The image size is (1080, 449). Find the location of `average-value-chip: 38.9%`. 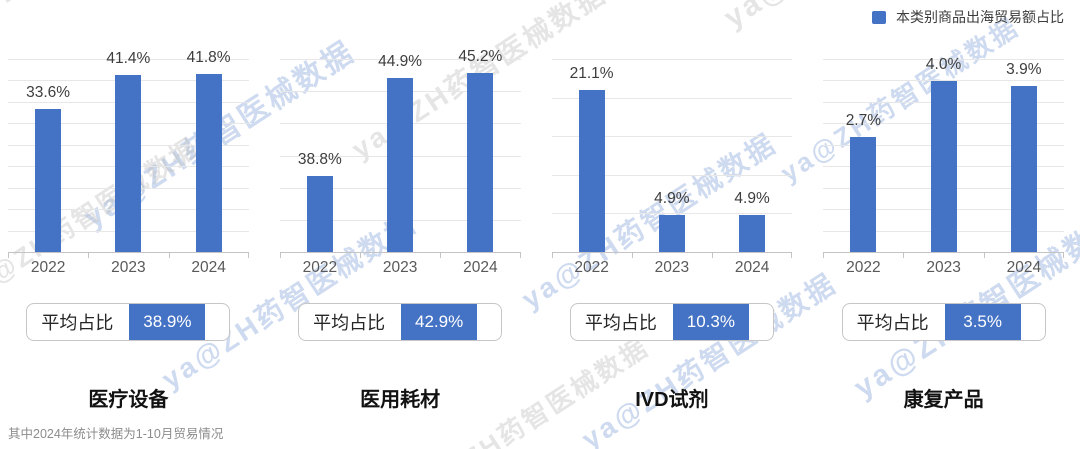

average-value-chip: 38.9% is located at coordinates (167, 322).